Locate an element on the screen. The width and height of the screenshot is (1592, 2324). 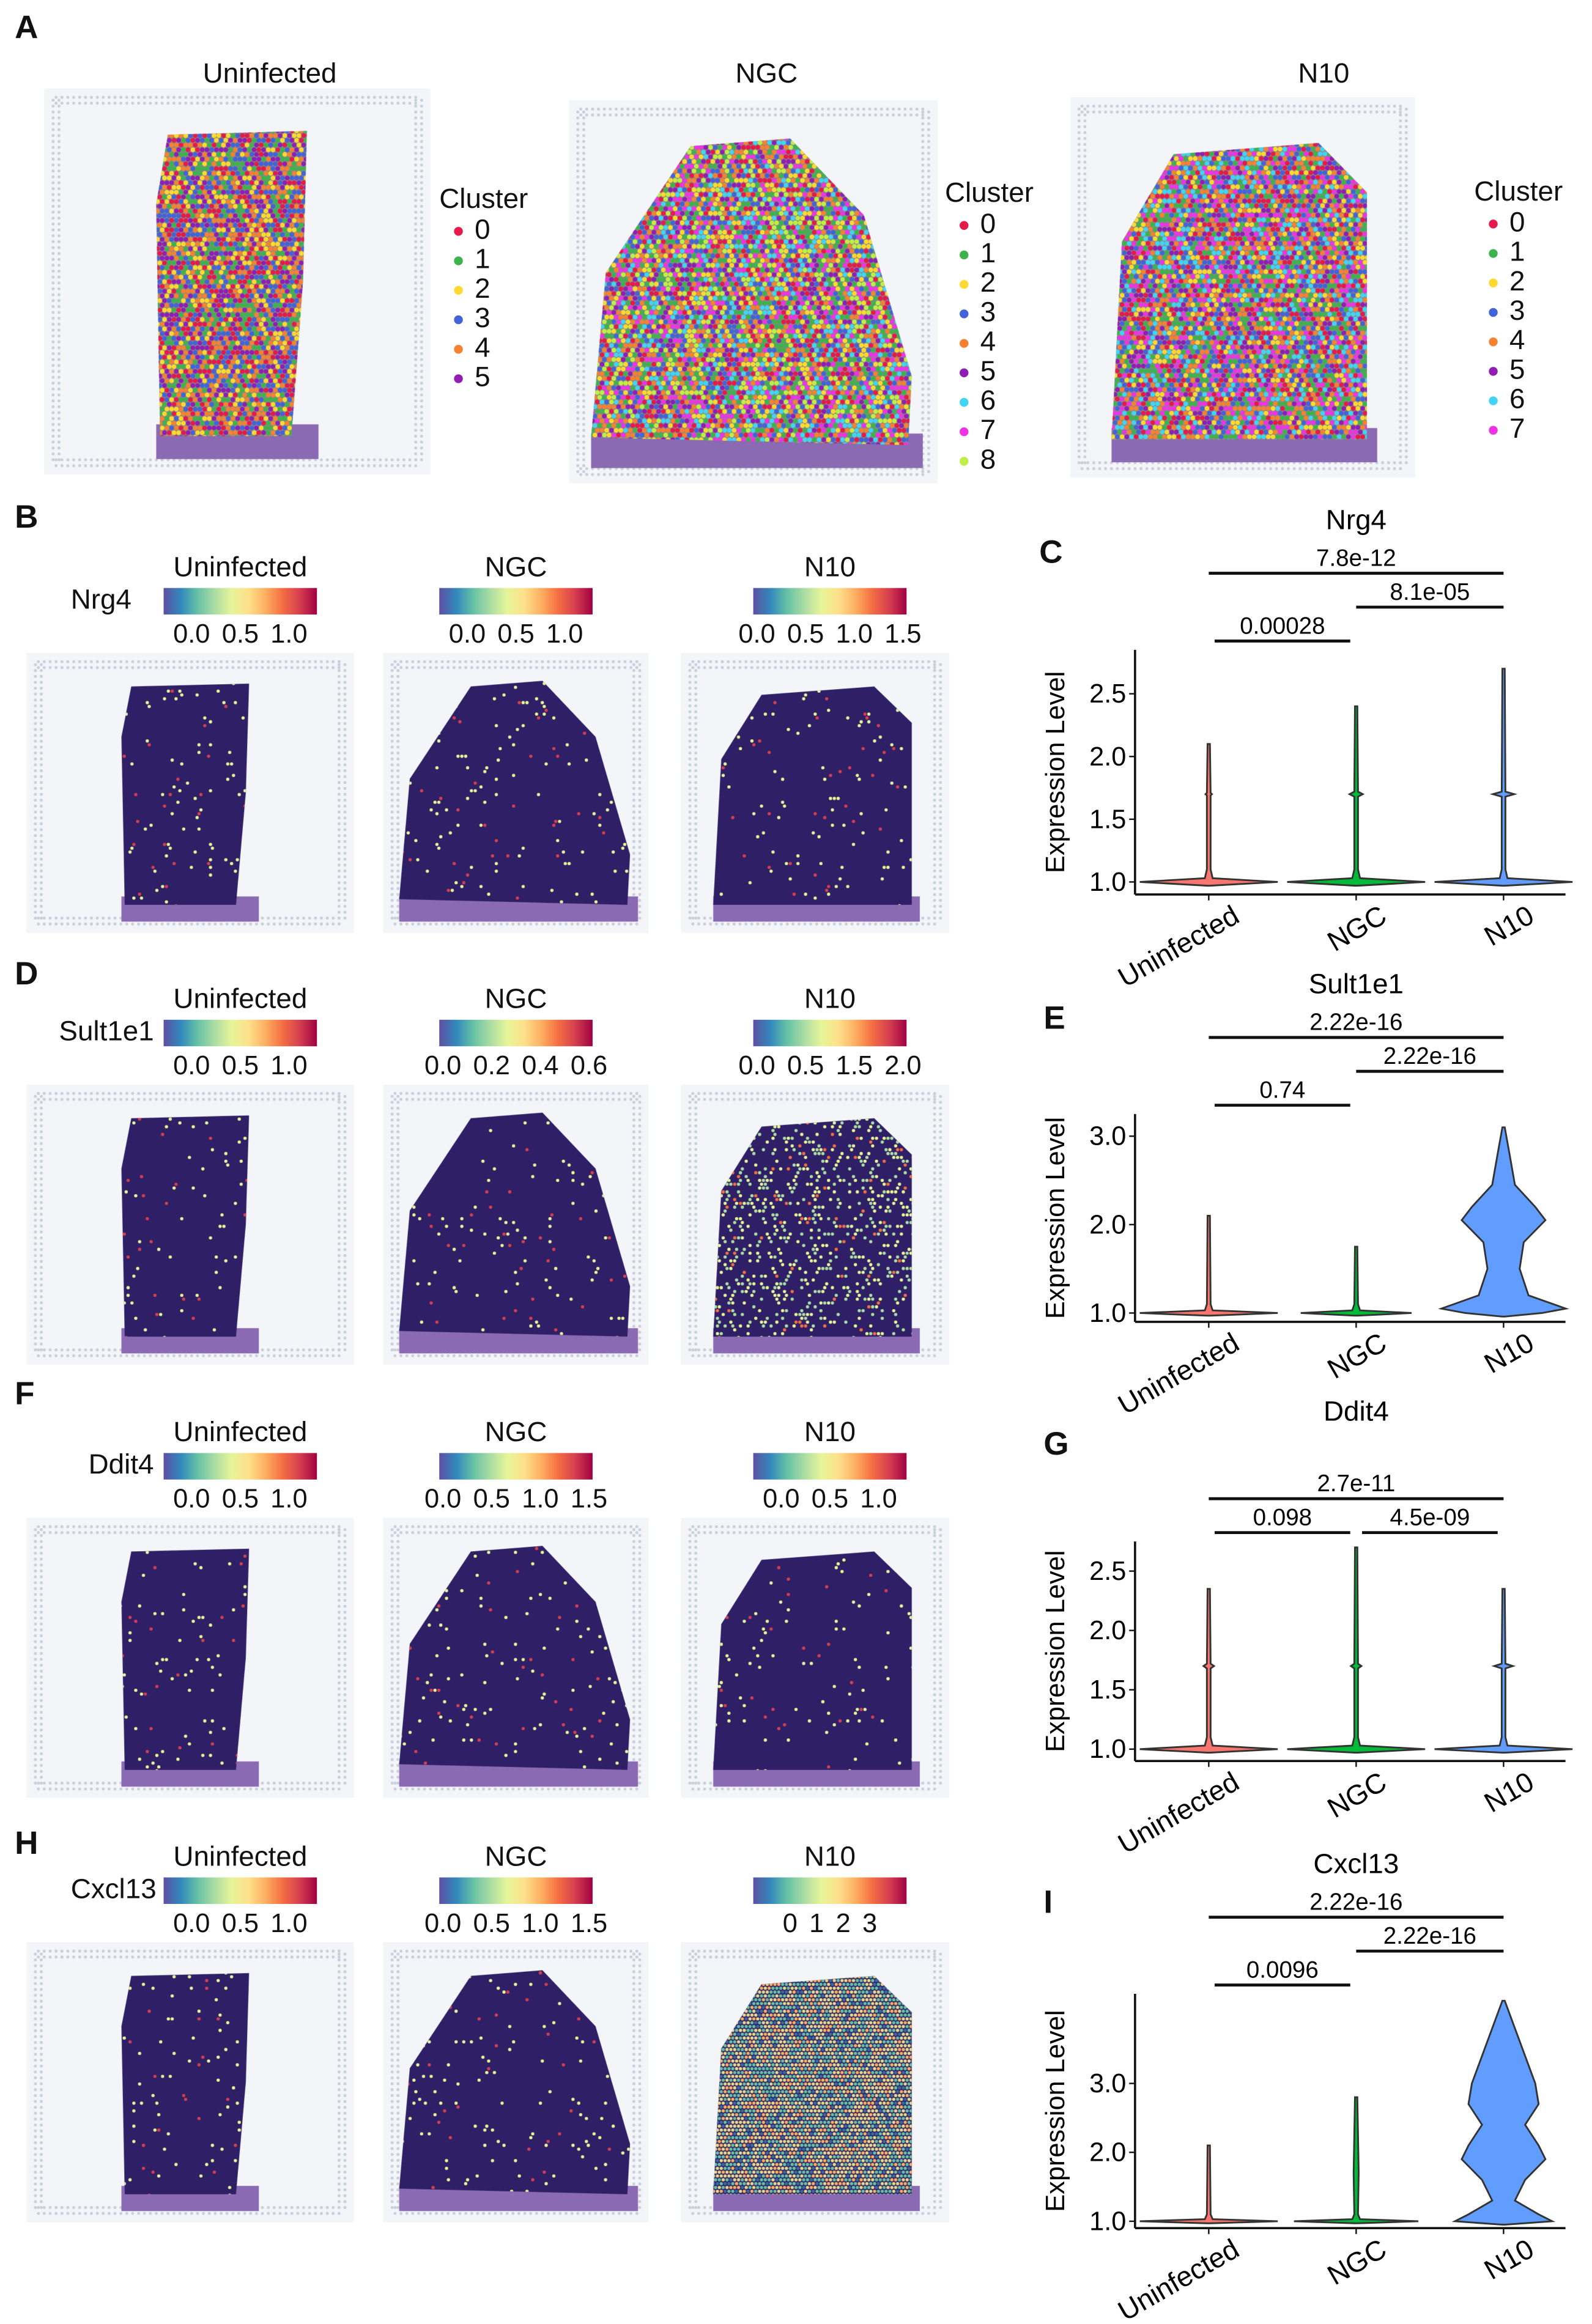
y-tick-label: 2.5 is located at coordinates (1108, 694).